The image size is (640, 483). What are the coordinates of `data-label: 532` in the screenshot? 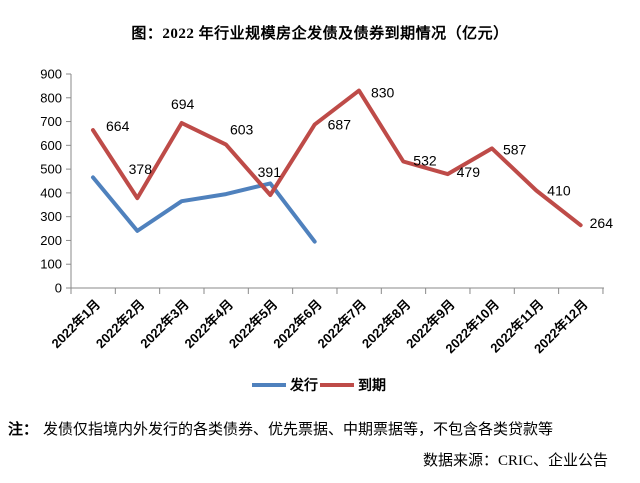 It's located at (425, 161).